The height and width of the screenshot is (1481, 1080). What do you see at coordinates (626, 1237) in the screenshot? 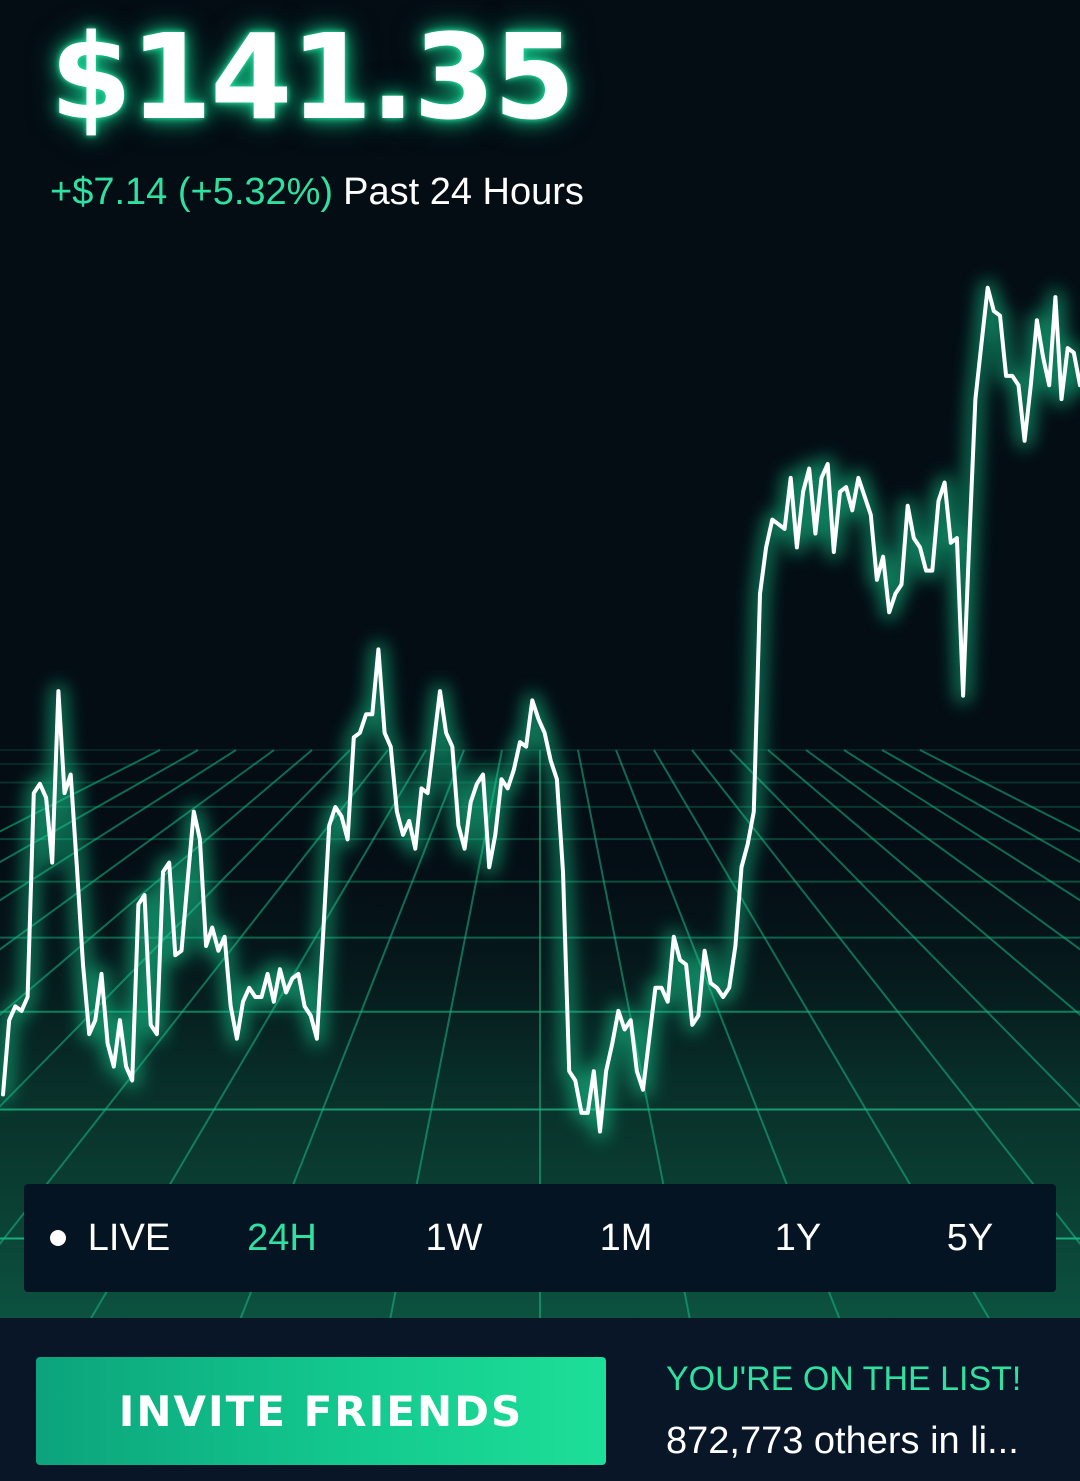
I see `range-option-1m: 1M` at bounding box center [626, 1237].